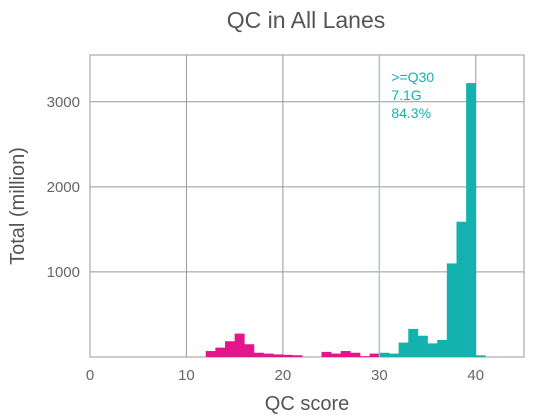 The image size is (537, 415). What do you see at coordinates (475, 375) in the screenshot?
I see `x-tick-label: 40` at bounding box center [475, 375].